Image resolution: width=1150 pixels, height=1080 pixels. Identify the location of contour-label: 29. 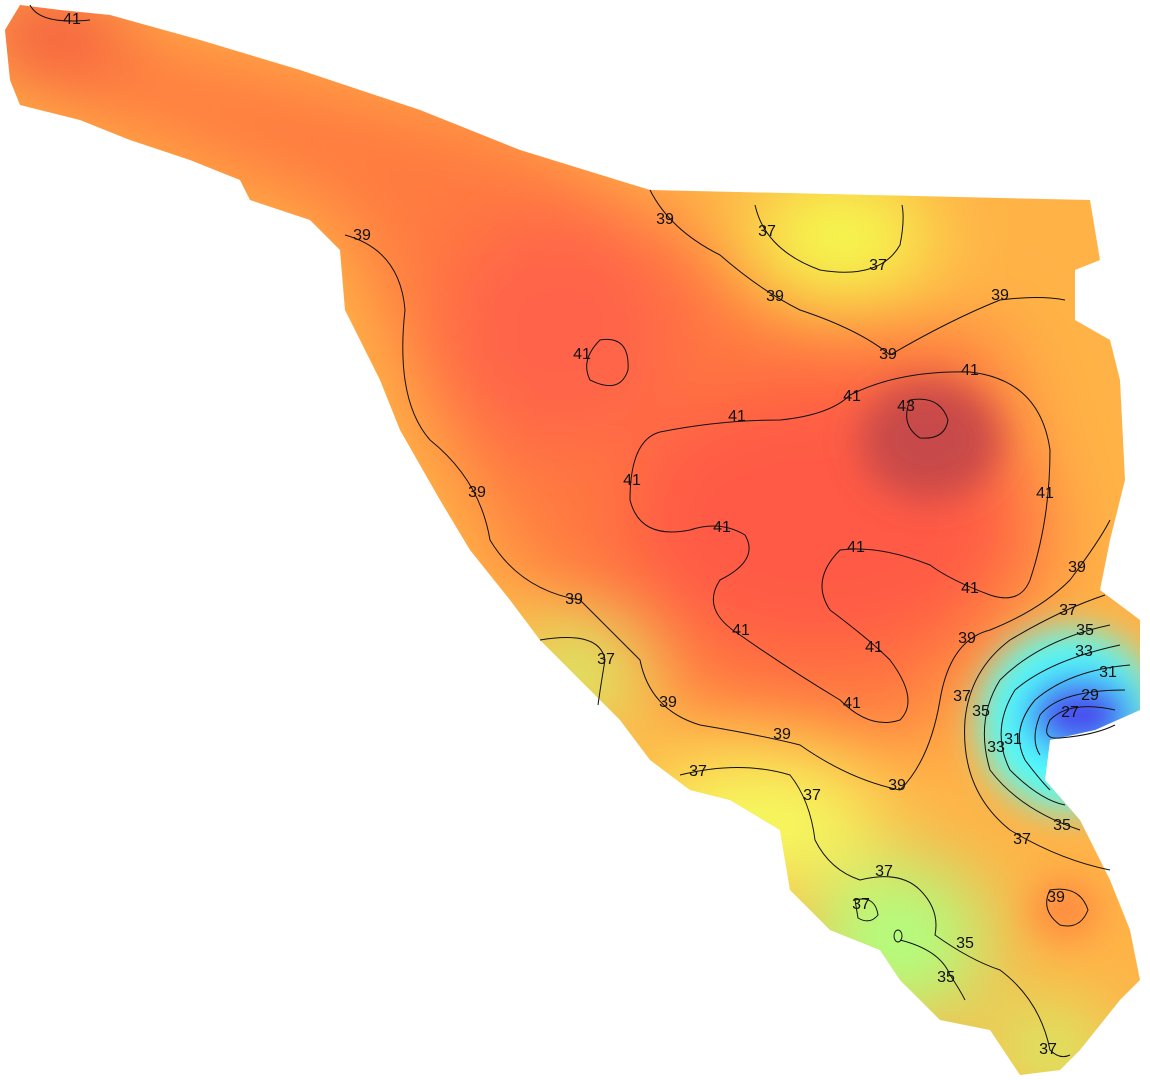
(1090, 695).